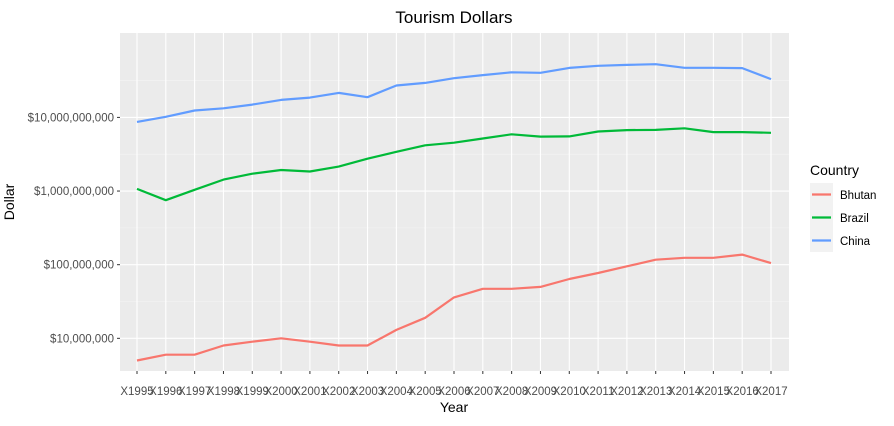  What do you see at coordinates (685, 392) in the screenshot?
I see `x-tick-label: X2014` at bounding box center [685, 392].